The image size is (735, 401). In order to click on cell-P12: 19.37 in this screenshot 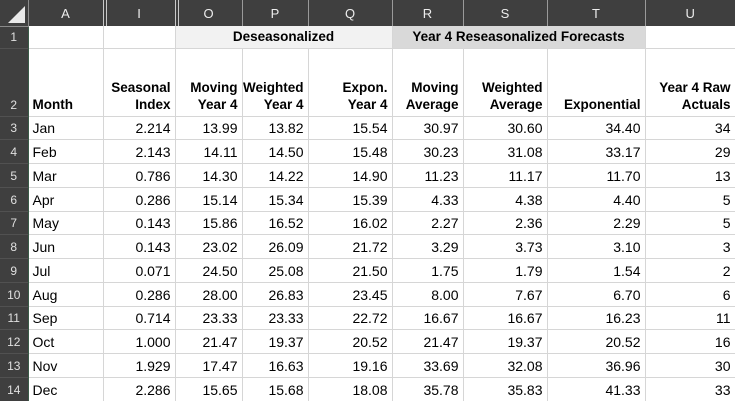, I will do `click(275, 341)`.